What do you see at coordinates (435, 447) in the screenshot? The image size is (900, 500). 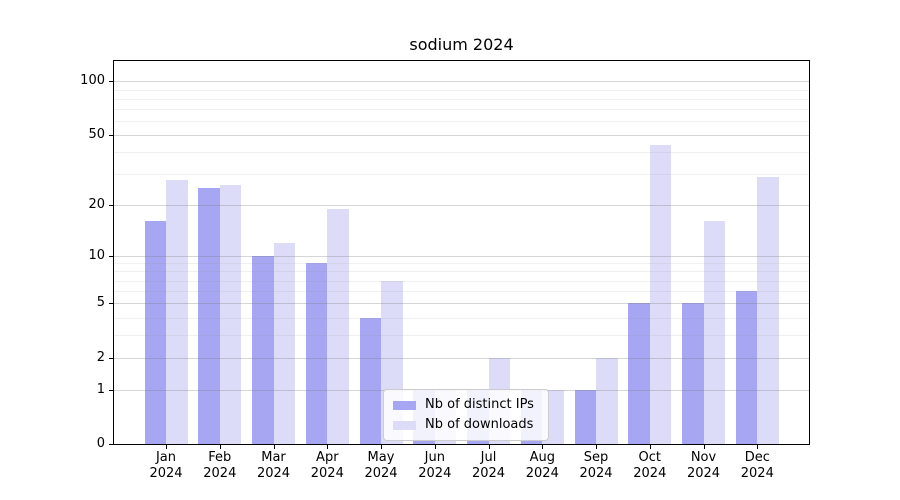 I see `x-tick-mark-jun` at bounding box center [435, 447].